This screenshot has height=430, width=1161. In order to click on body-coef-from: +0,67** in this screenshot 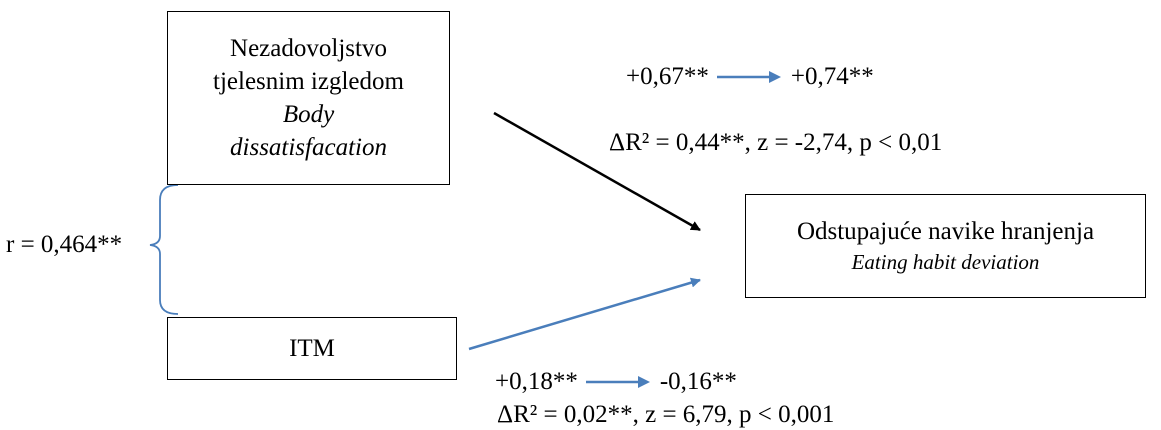, I will do `click(667, 76)`.